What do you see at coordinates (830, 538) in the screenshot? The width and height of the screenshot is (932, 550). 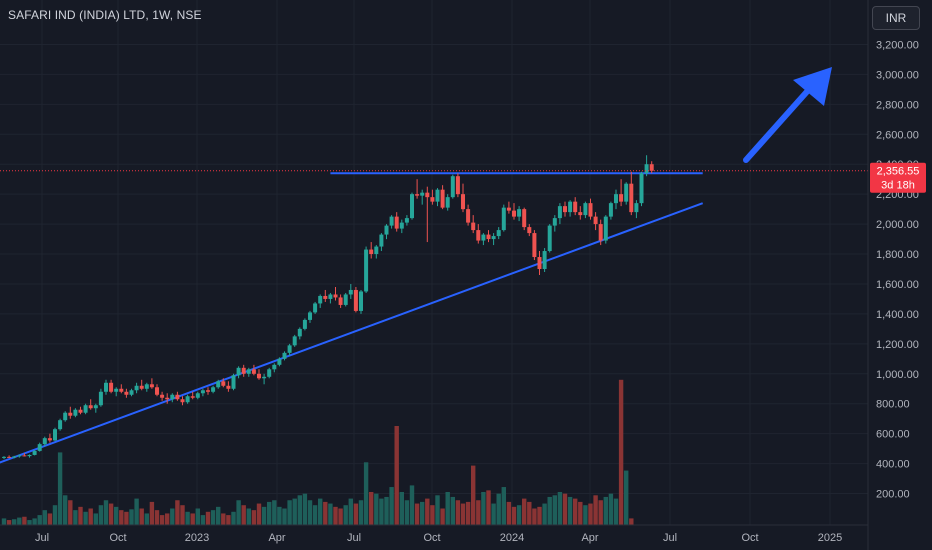 I see `x-tick-label: 2025` at bounding box center [830, 538].